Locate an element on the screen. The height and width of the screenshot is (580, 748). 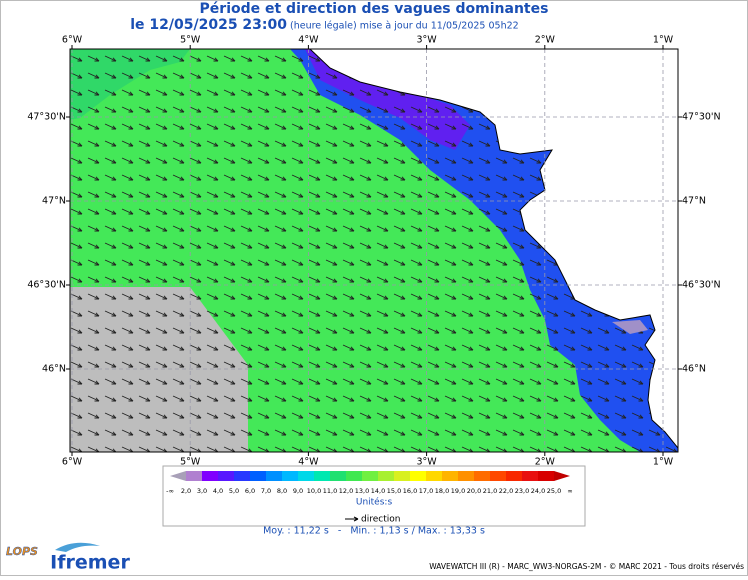
logo-wave is located at coordinates (77, 547).